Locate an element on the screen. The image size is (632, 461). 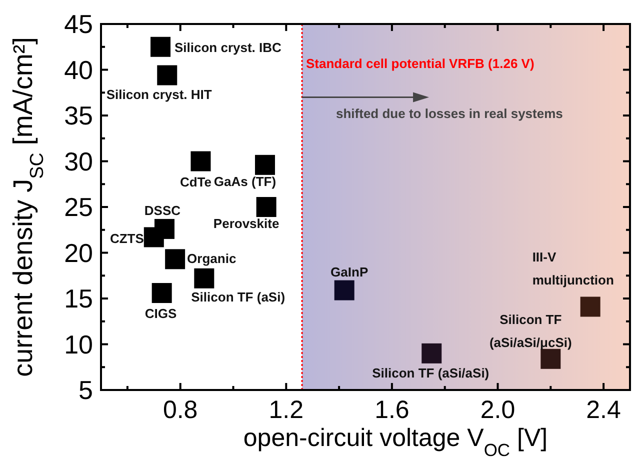
x-tick-label: 0.8 is located at coordinates (180, 410).